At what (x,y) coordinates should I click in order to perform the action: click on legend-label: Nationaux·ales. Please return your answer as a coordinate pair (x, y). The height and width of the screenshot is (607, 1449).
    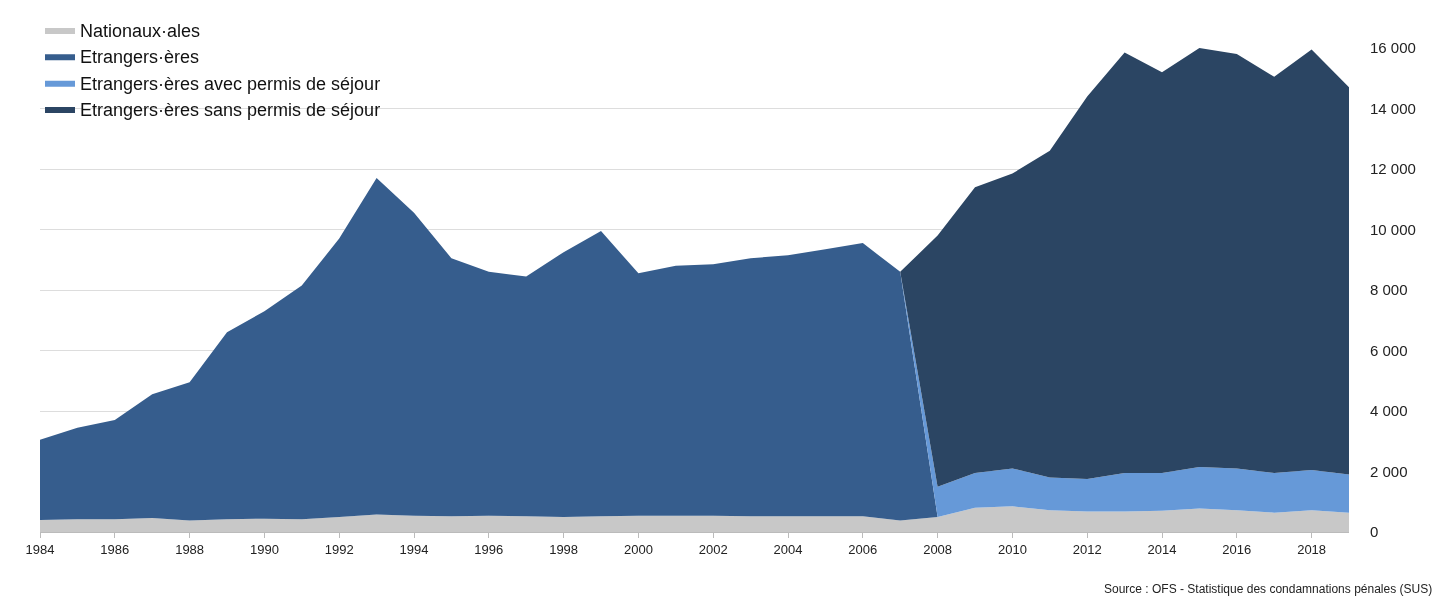
    Looking at the image, I should click on (140, 30).